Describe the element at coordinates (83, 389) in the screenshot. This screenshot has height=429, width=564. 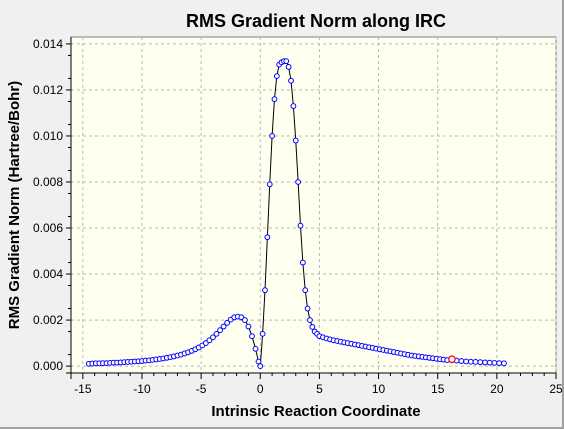
I see `x-tick-label: -15` at that location.